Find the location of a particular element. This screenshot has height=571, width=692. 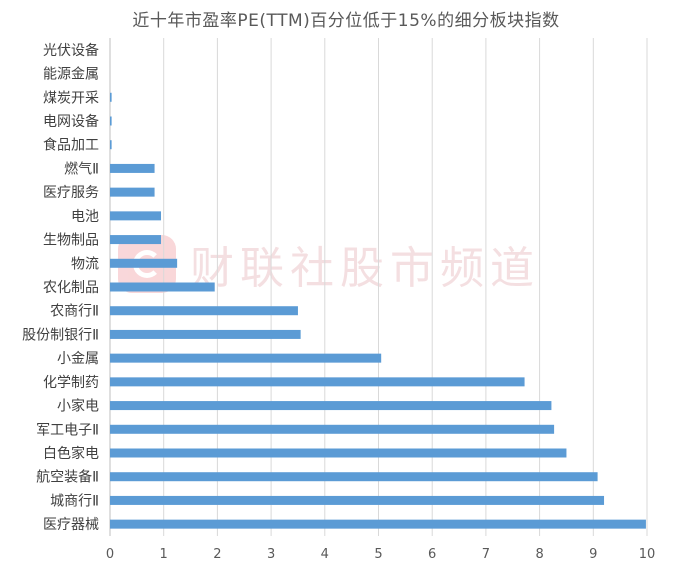

category-label: 农化制品 is located at coordinates (71, 288).